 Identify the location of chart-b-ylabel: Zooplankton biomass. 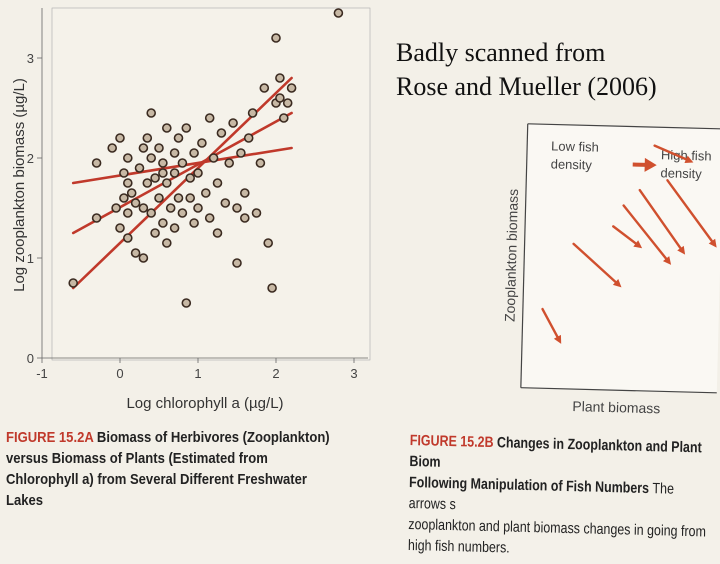
(511, 255).